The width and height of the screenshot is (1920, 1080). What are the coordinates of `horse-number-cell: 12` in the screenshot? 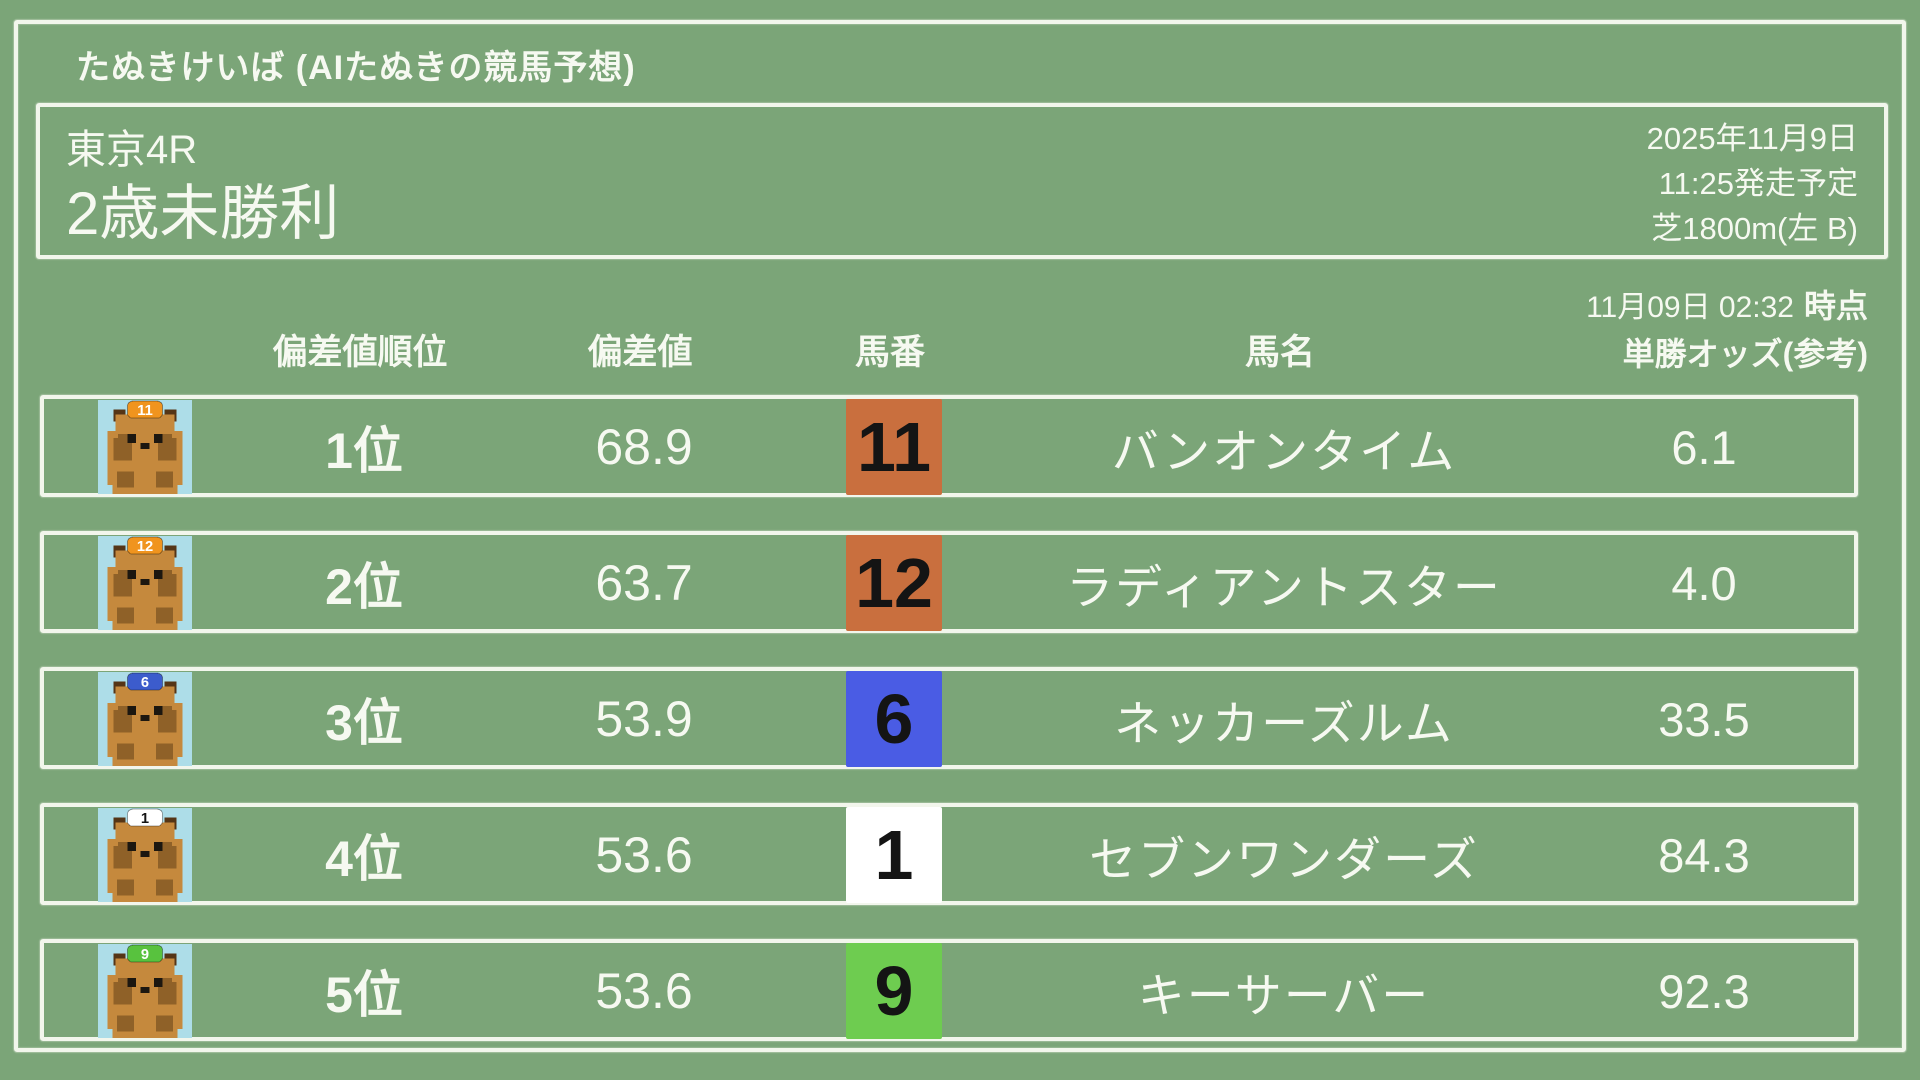 It's located at (894, 583).